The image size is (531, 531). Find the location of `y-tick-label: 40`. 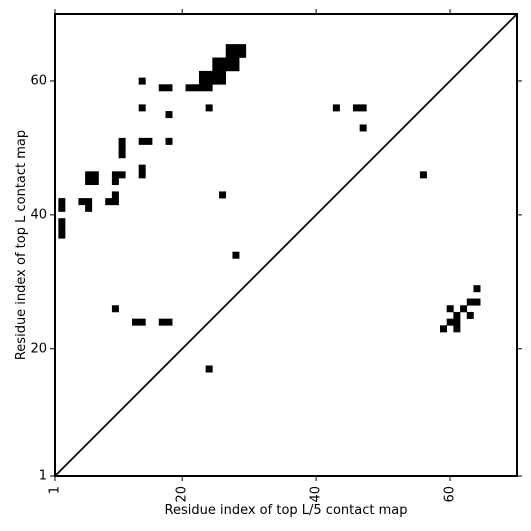

y-tick-label: 40 is located at coordinates (38, 214).